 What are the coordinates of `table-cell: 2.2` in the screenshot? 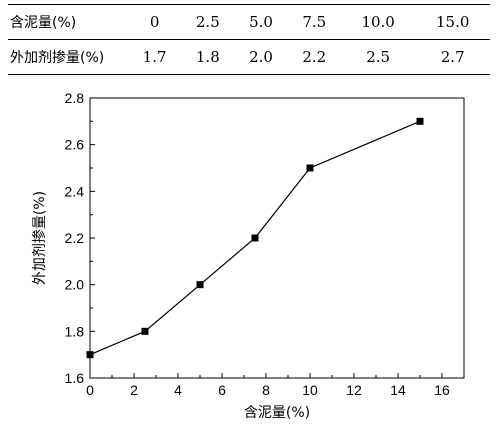 It's located at (314, 57).